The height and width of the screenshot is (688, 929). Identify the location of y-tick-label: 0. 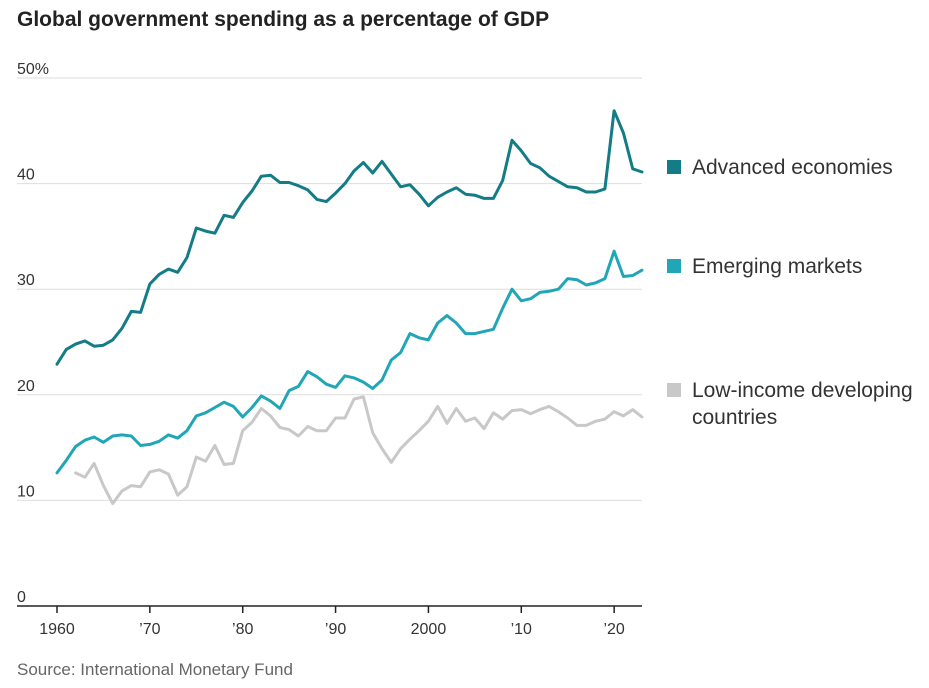
(21, 597).